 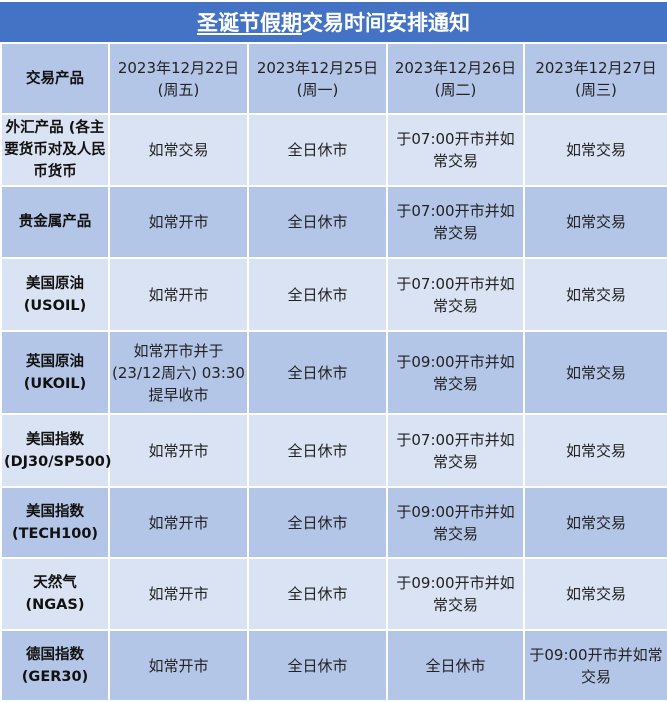 What do you see at coordinates (317, 78) in the screenshot?
I see `header-date: 2023年12月25日 (周一)` at bounding box center [317, 78].